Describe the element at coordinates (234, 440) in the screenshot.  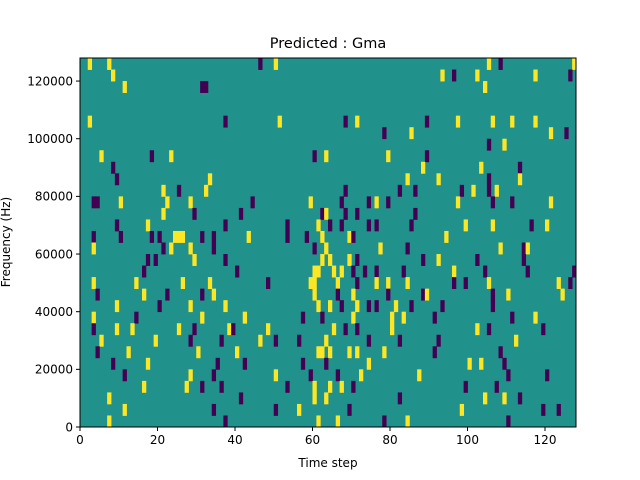
I see `x-tick-label: 40` at that location.